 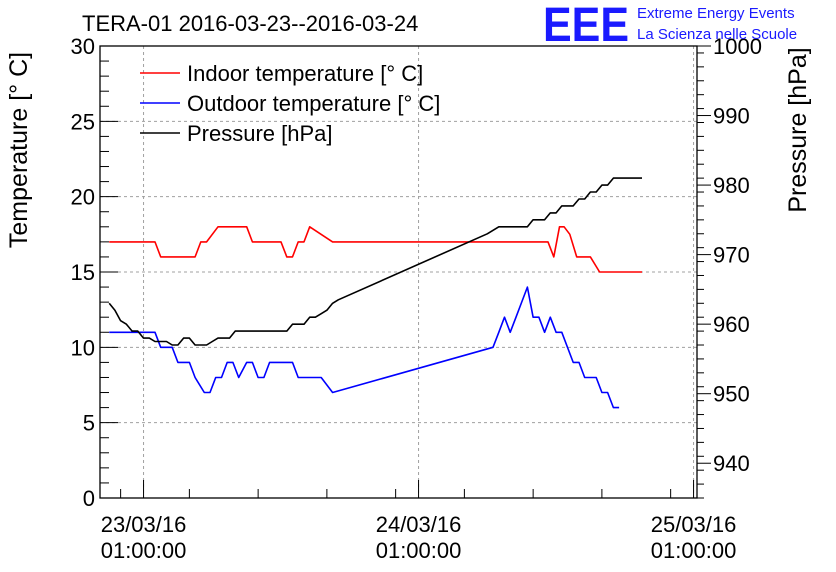 I want to click on legend-label: Outdoor temperature [° C], so click(x=313, y=103).